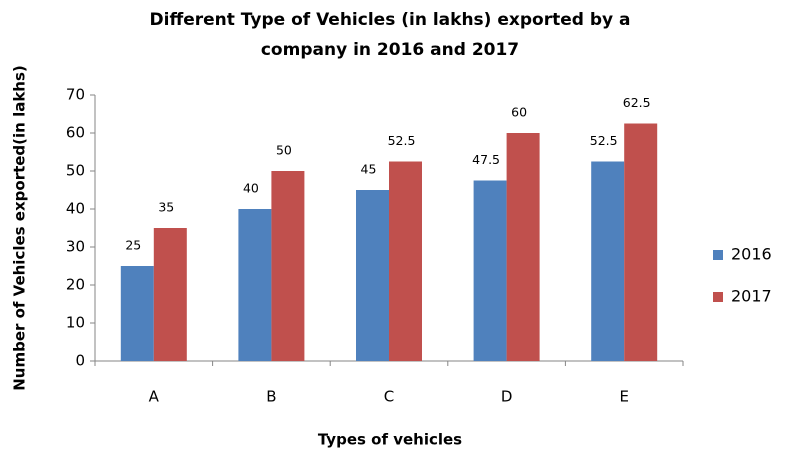 The height and width of the screenshot is (454, 786). I want to click on value-label: 60, so click(519, 112).